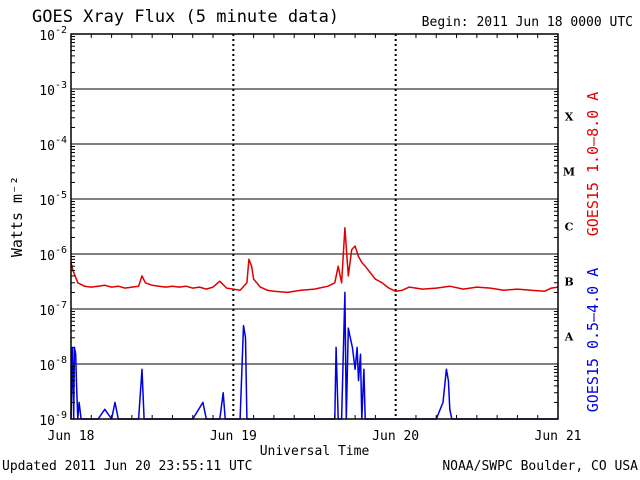 The width and height of the screenshot is (640, 480). I want to click on flare-class-label: B, so click(568, 282).